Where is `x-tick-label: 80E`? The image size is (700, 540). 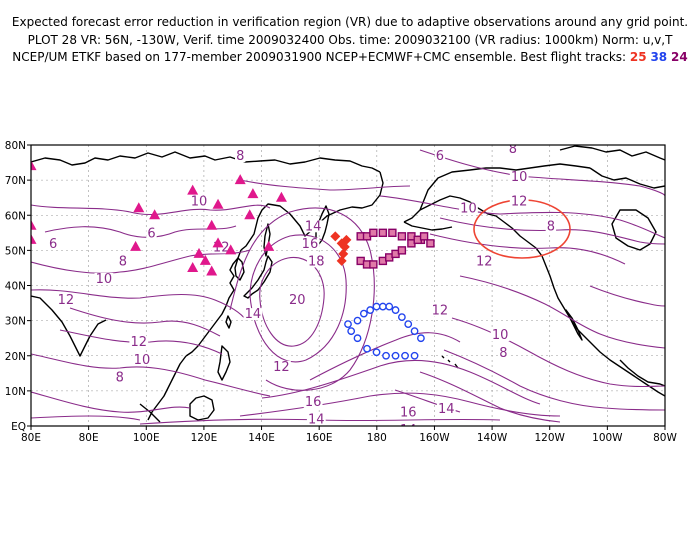
x-tick-label: 80E is located at coordinates (89, 438).